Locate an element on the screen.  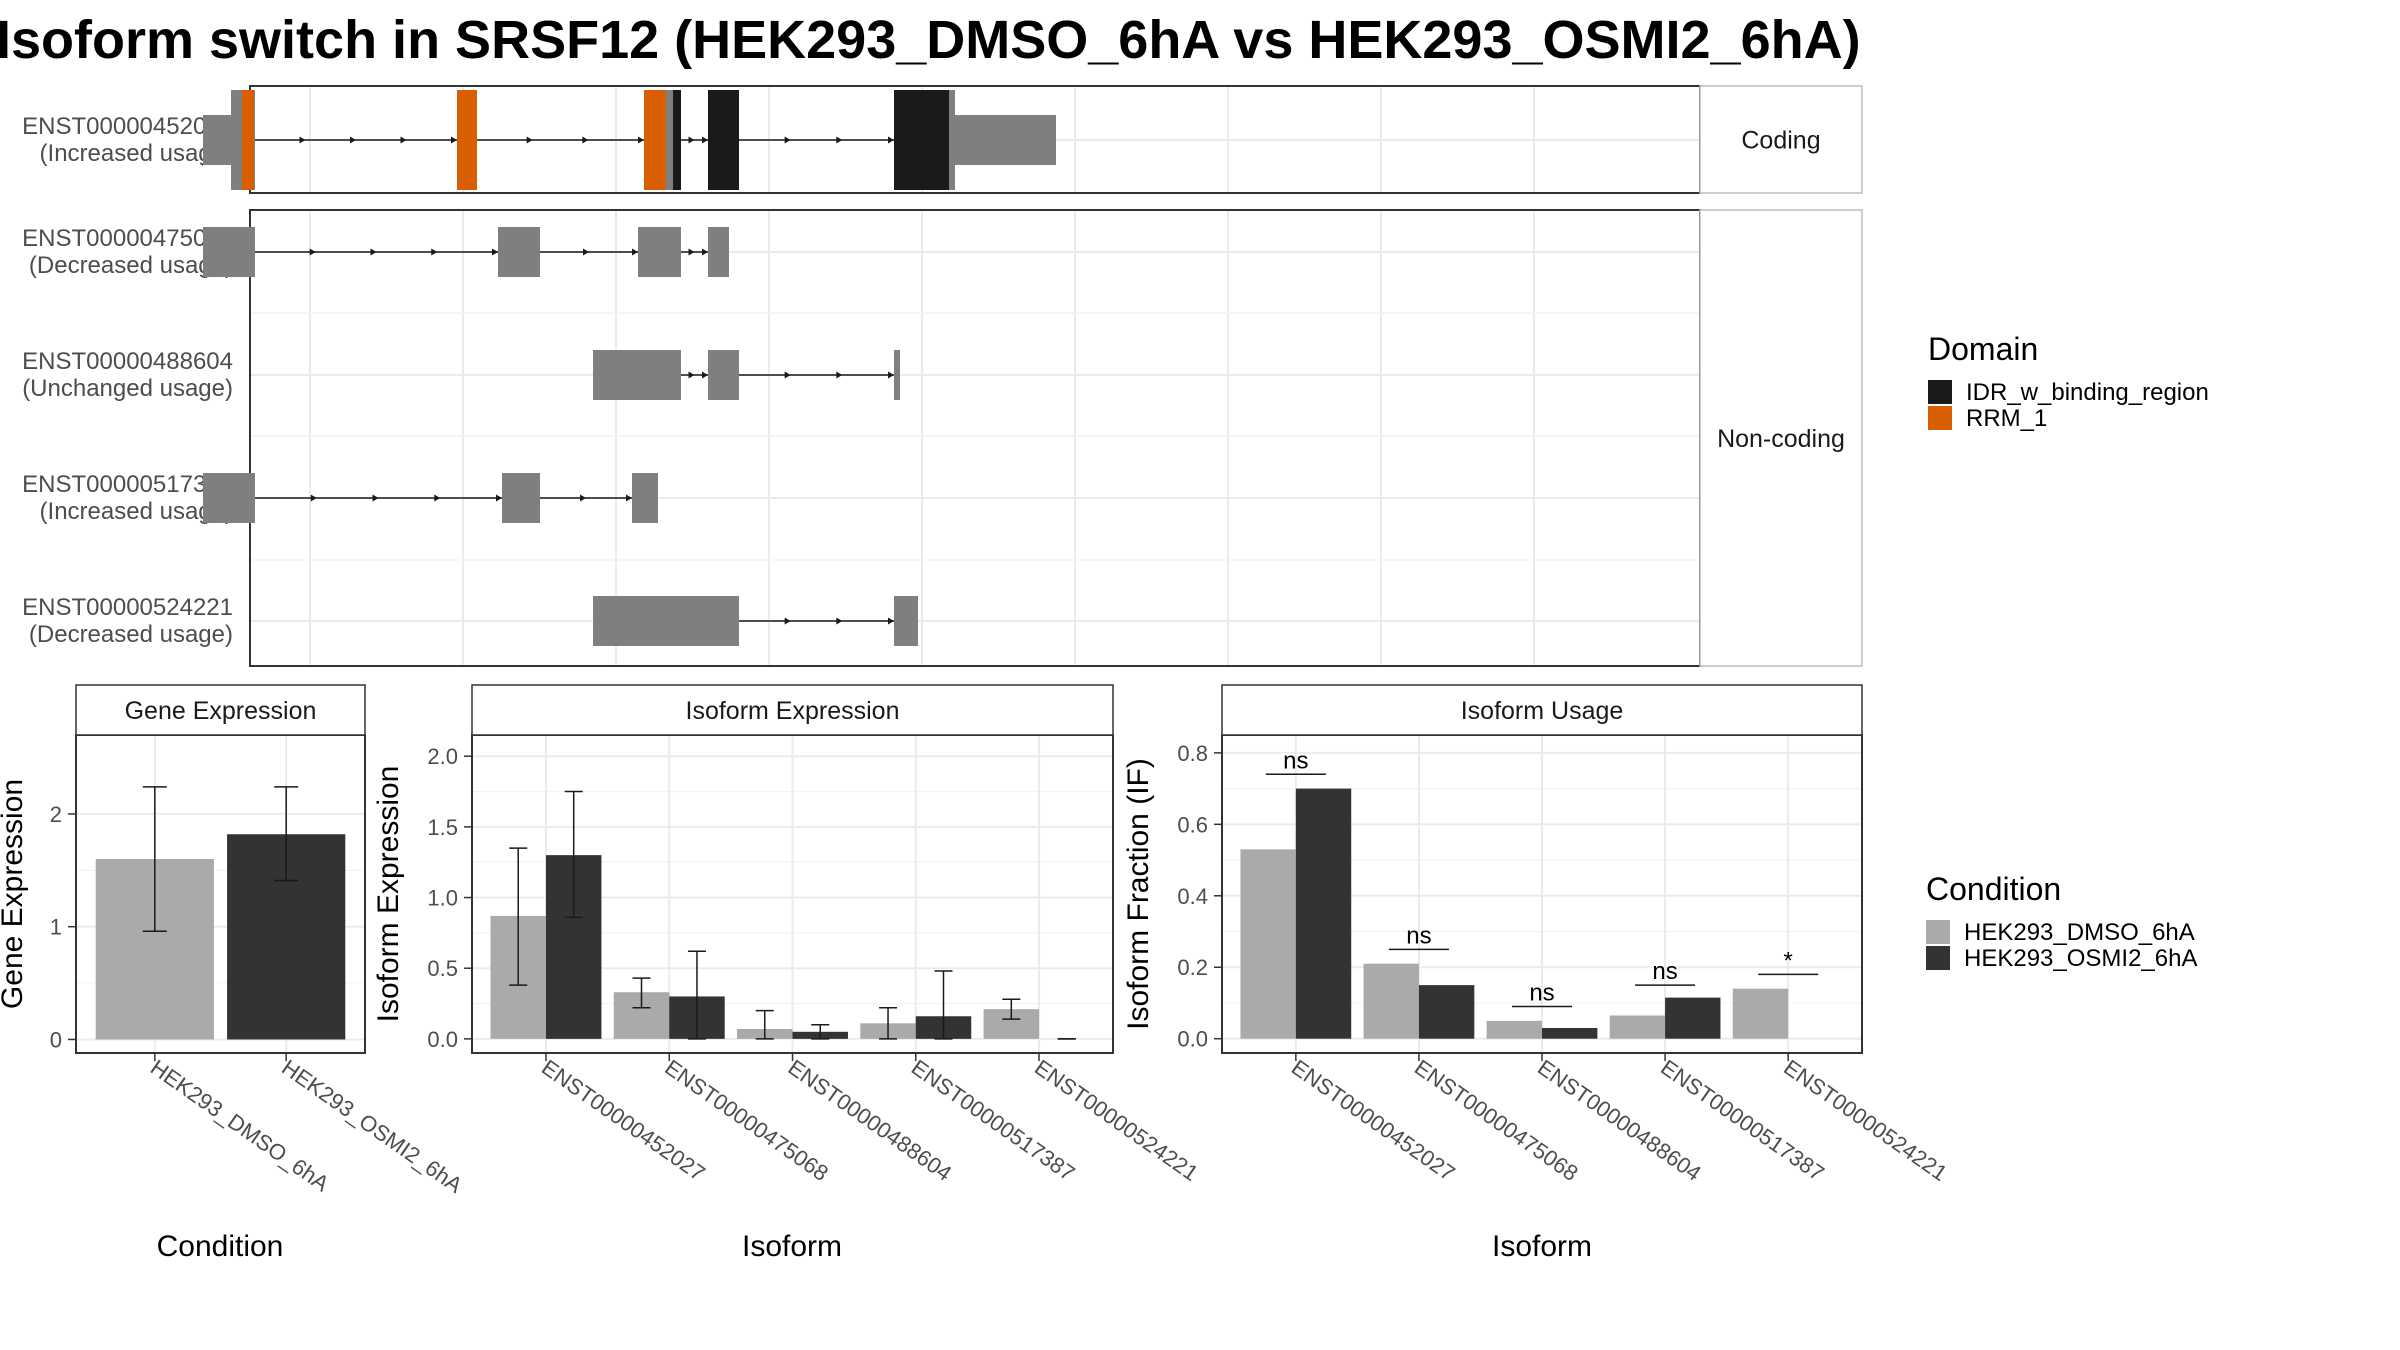
legend-label: IDR_w_binding_region is located at coordinates (2087, 392).